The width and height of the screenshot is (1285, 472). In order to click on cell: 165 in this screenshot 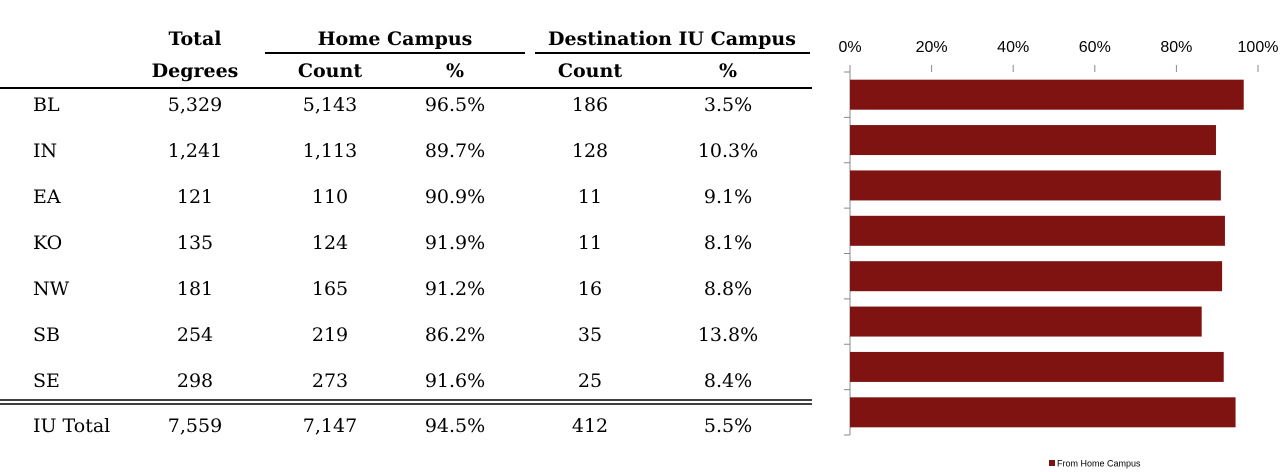, I will do `click(330, 289)`.